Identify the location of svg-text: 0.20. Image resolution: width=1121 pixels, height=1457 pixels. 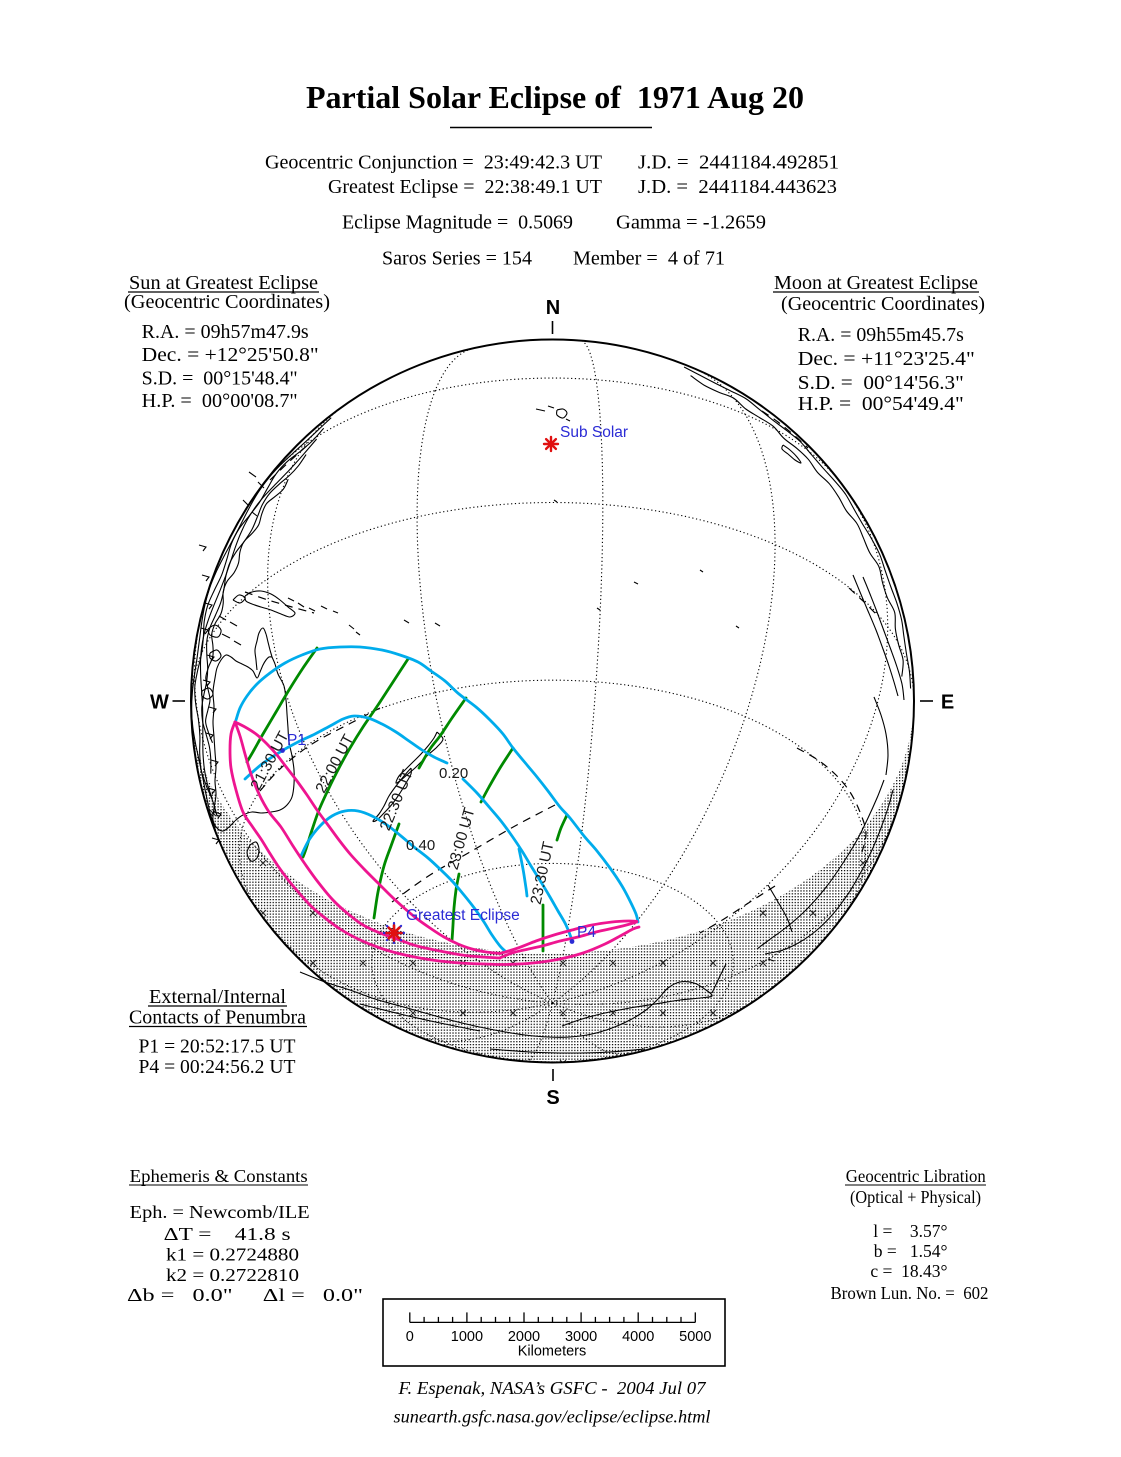
(453, 773).